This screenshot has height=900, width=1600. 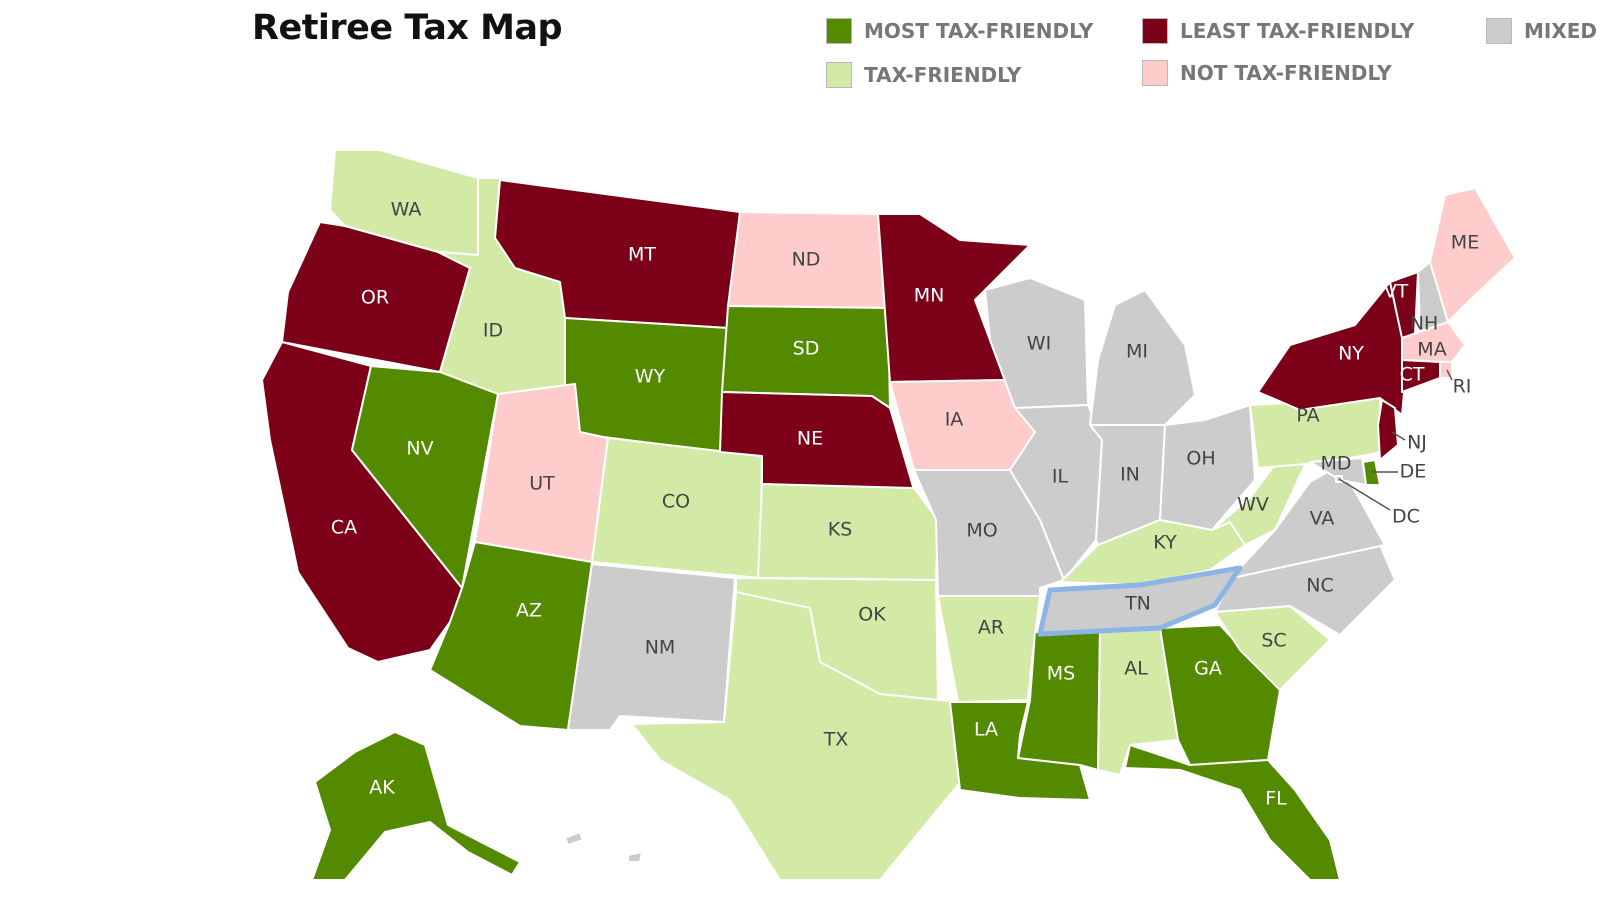 What do you see at coordinates (954, 420) in the screenshot?
I see `state-label-ia: IA` at bounding box center [954, 420].